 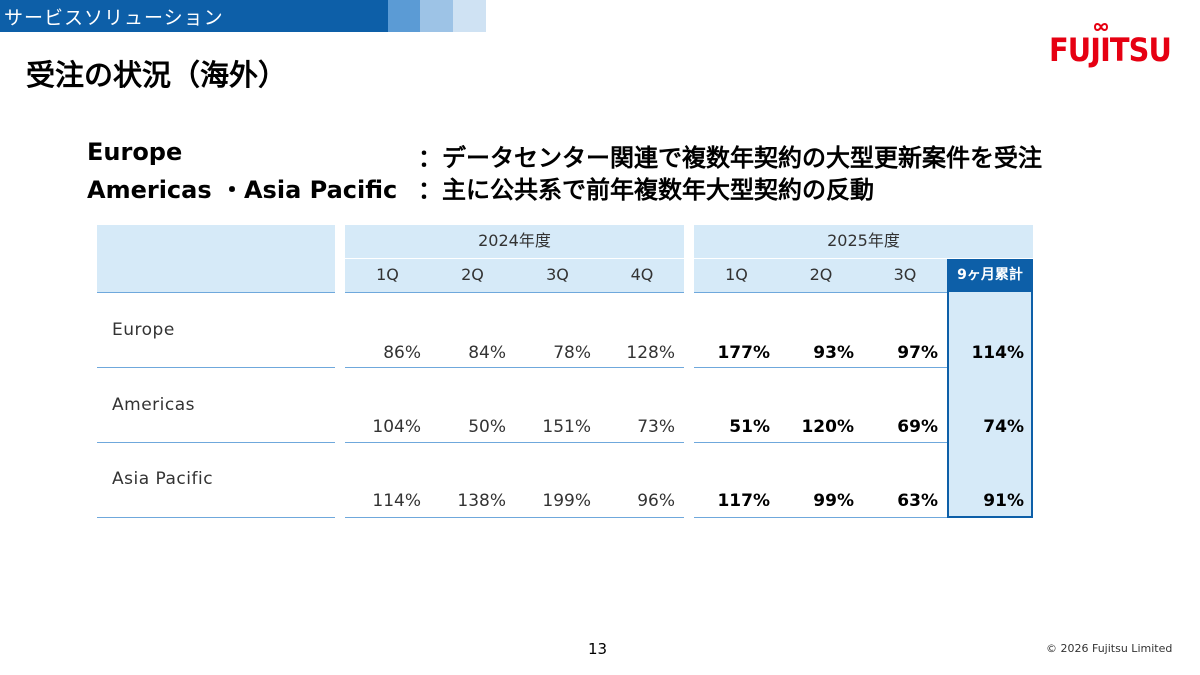 What do you see at coordinates (163, 479) in the screenshot?
I see `row-name-asia-pacific: Asia Pacific` at bounding box center [163, 479].